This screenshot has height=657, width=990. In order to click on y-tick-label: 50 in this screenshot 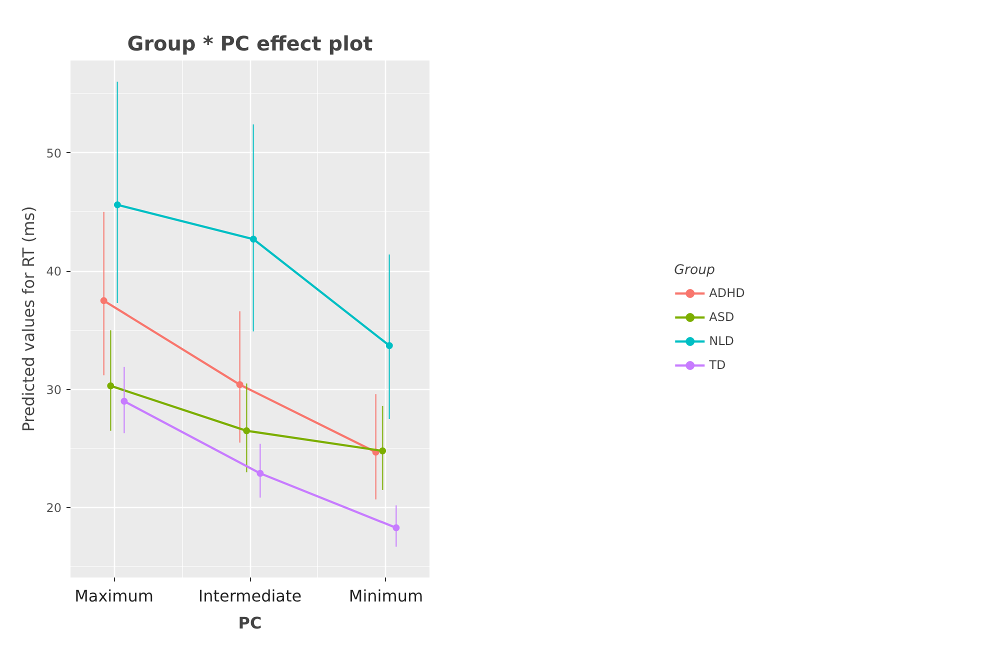, I will do `click(54, 153)`.